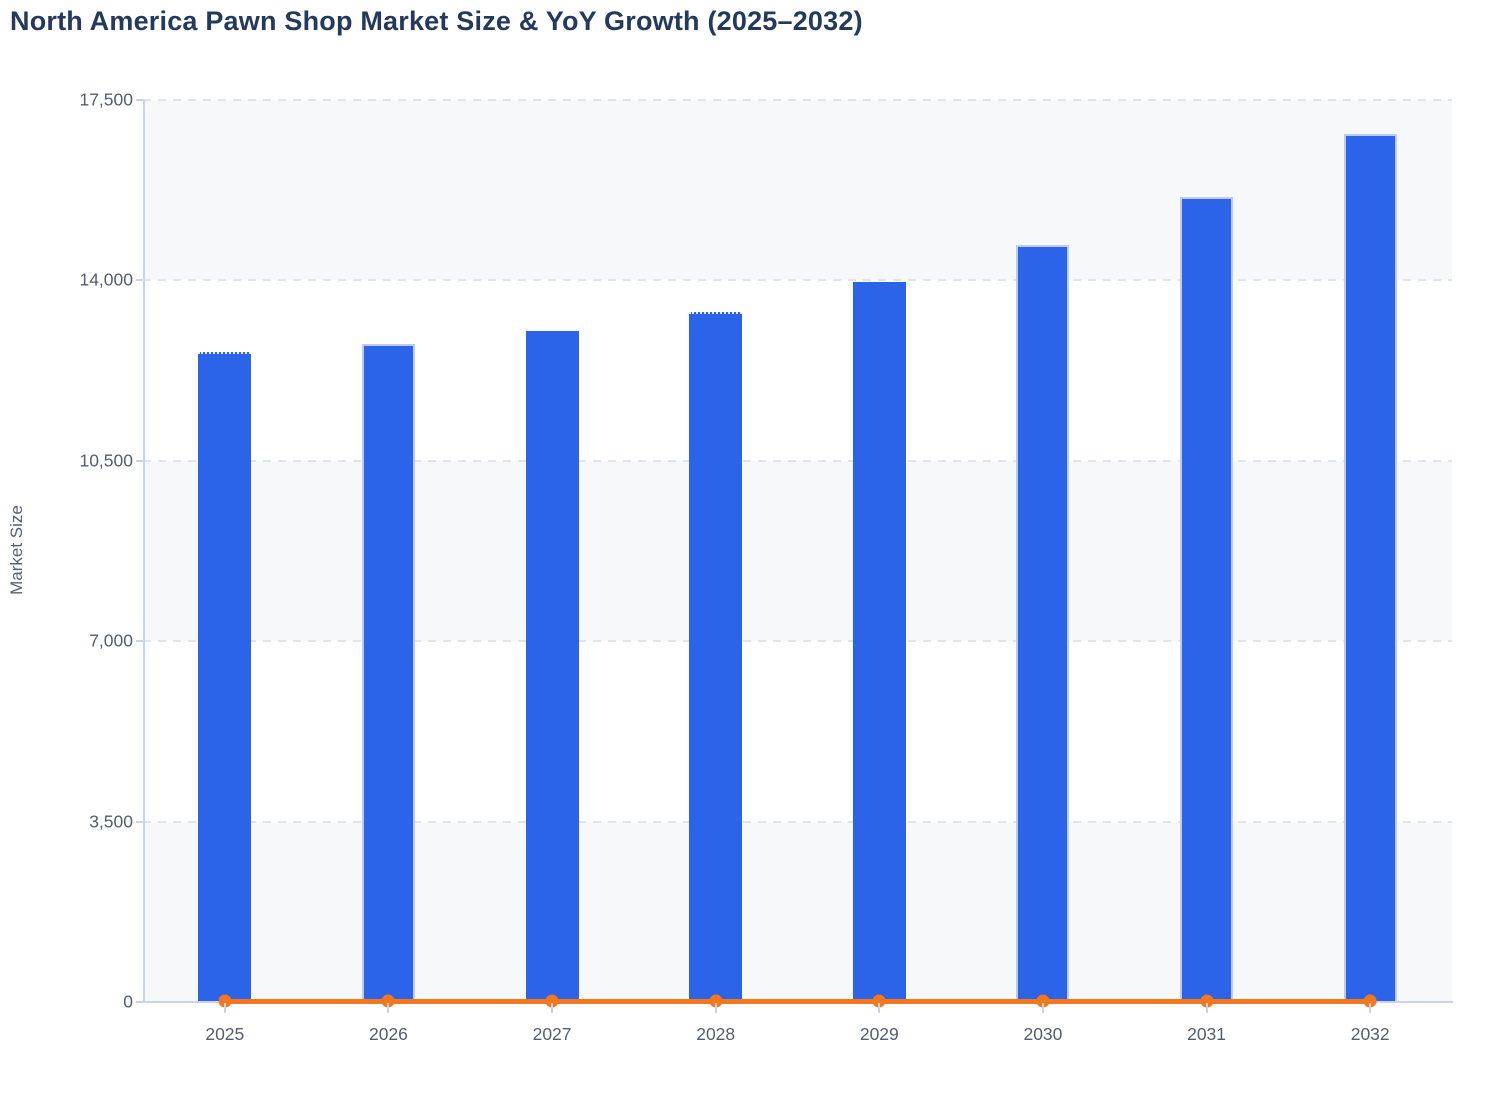 Image resolution: width=1508 pixels, height=1120 pixels. I want to click on yoy-marker-2031, so click(1207, 1001).